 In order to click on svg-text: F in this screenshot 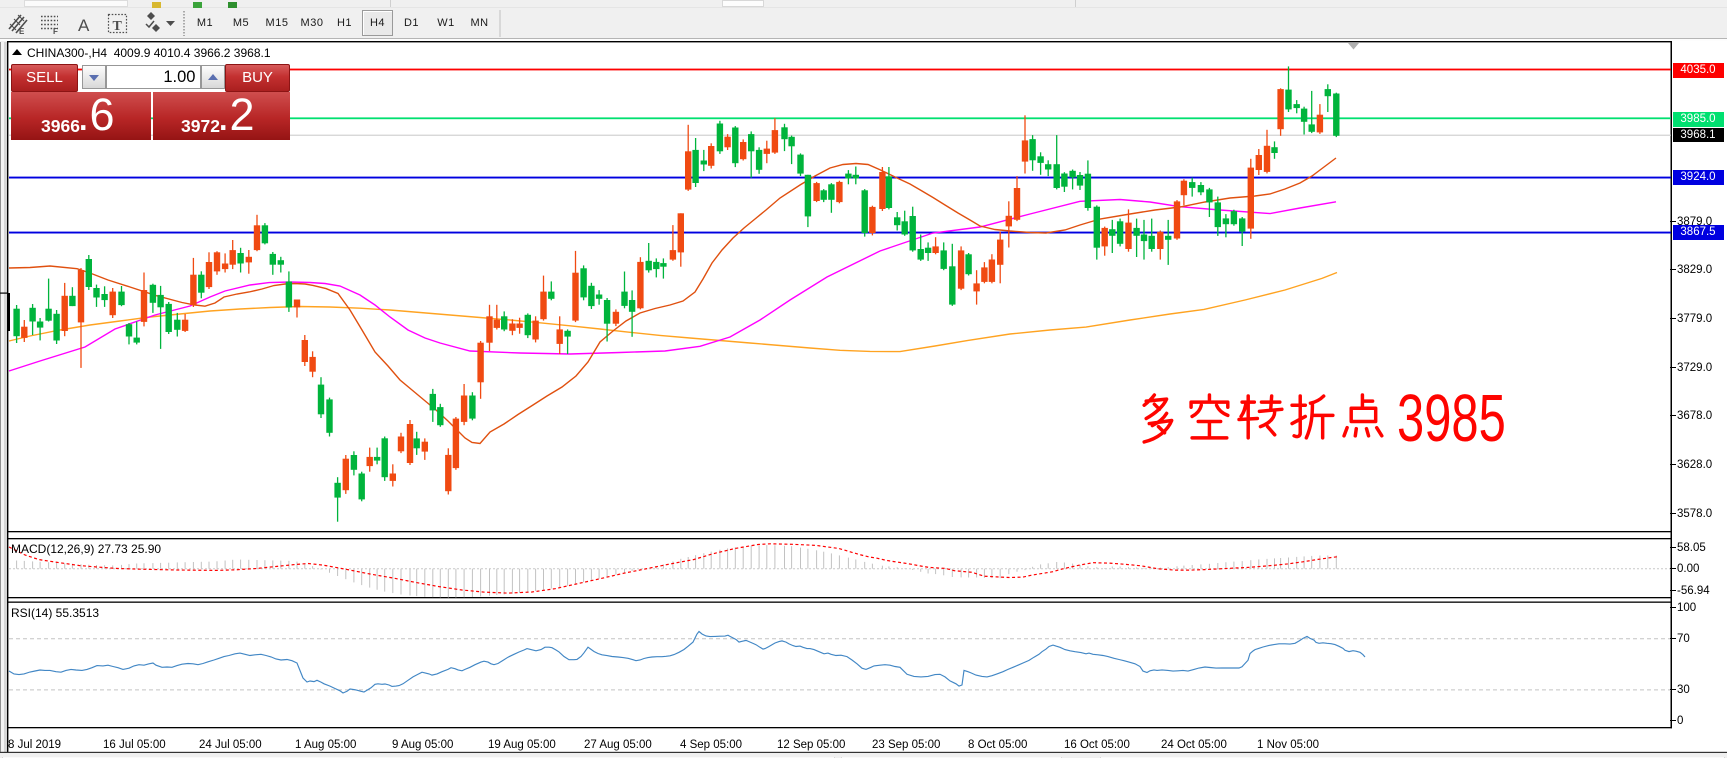, I will do `click(55, 31)`.